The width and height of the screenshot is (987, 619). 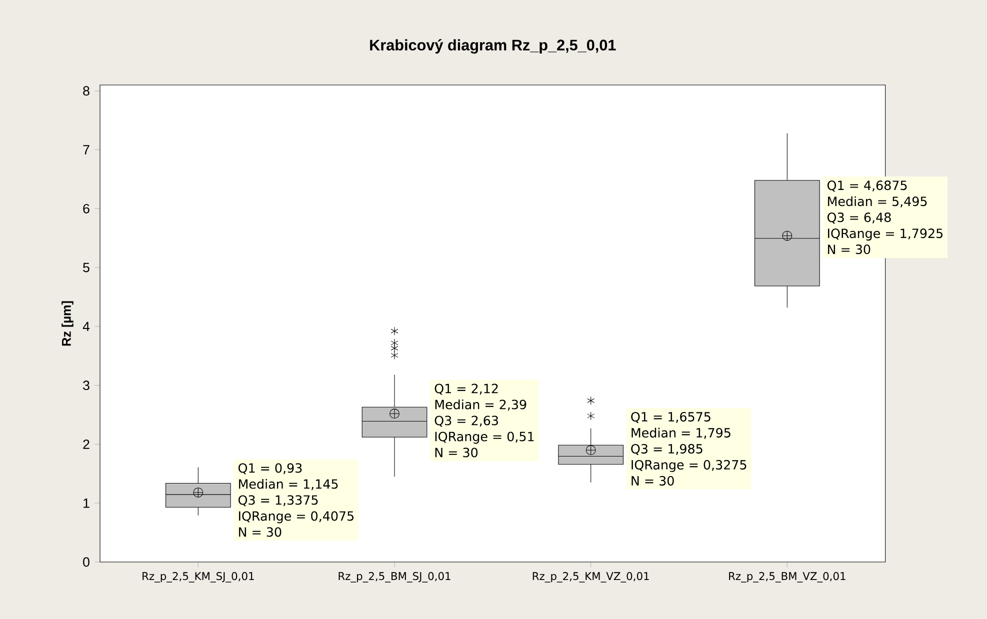 What do you see at coordinates (666, 450) in the screenshot?
I see `annotation: Q3 = 1,985` at bounding box center [666, 450].